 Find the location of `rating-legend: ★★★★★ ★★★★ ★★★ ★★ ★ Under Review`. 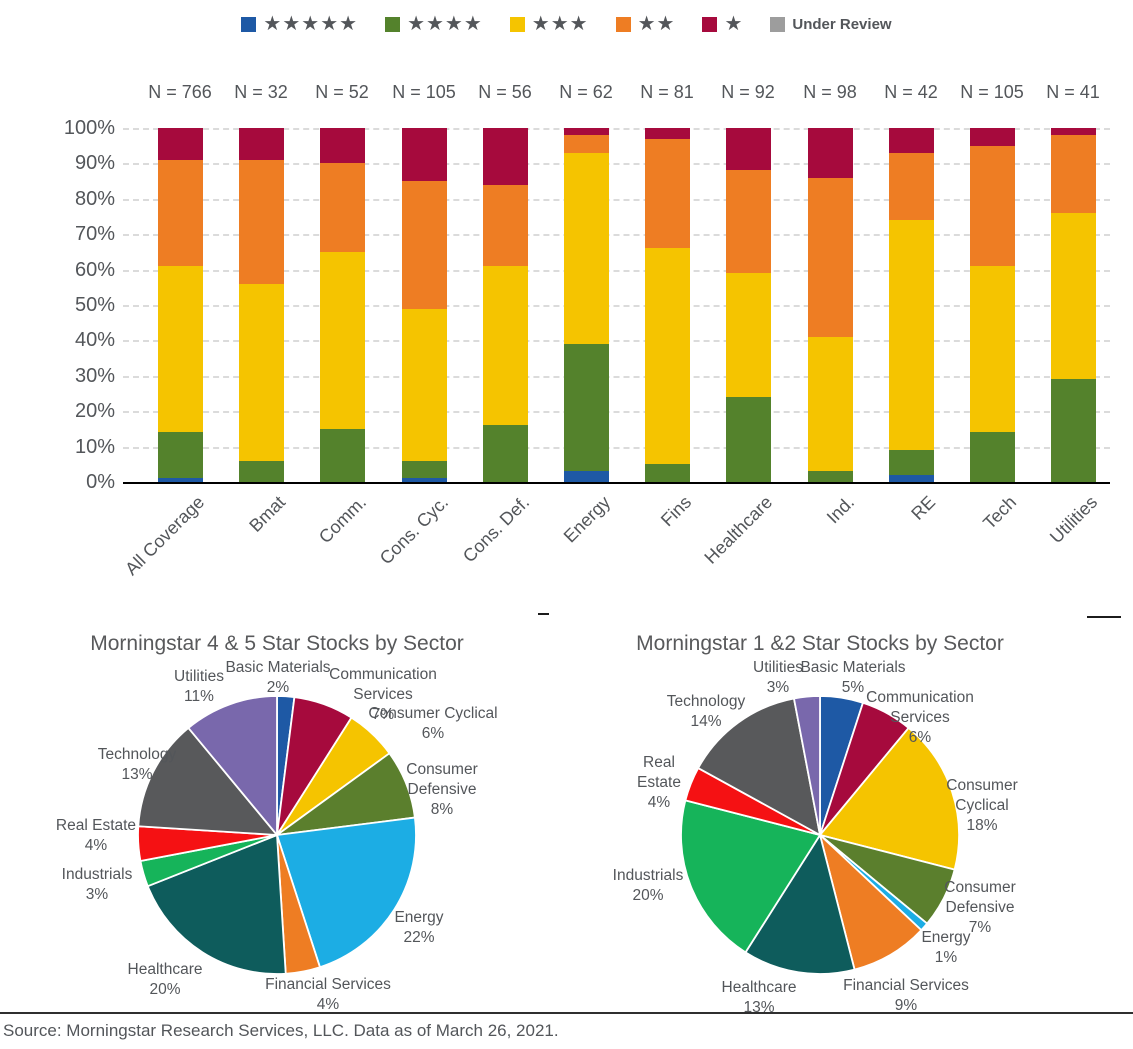

rating-legend: ★★★★★ ★★★★ ★★★ ★★ ★ Under Review is located at coordinates (566, 24).